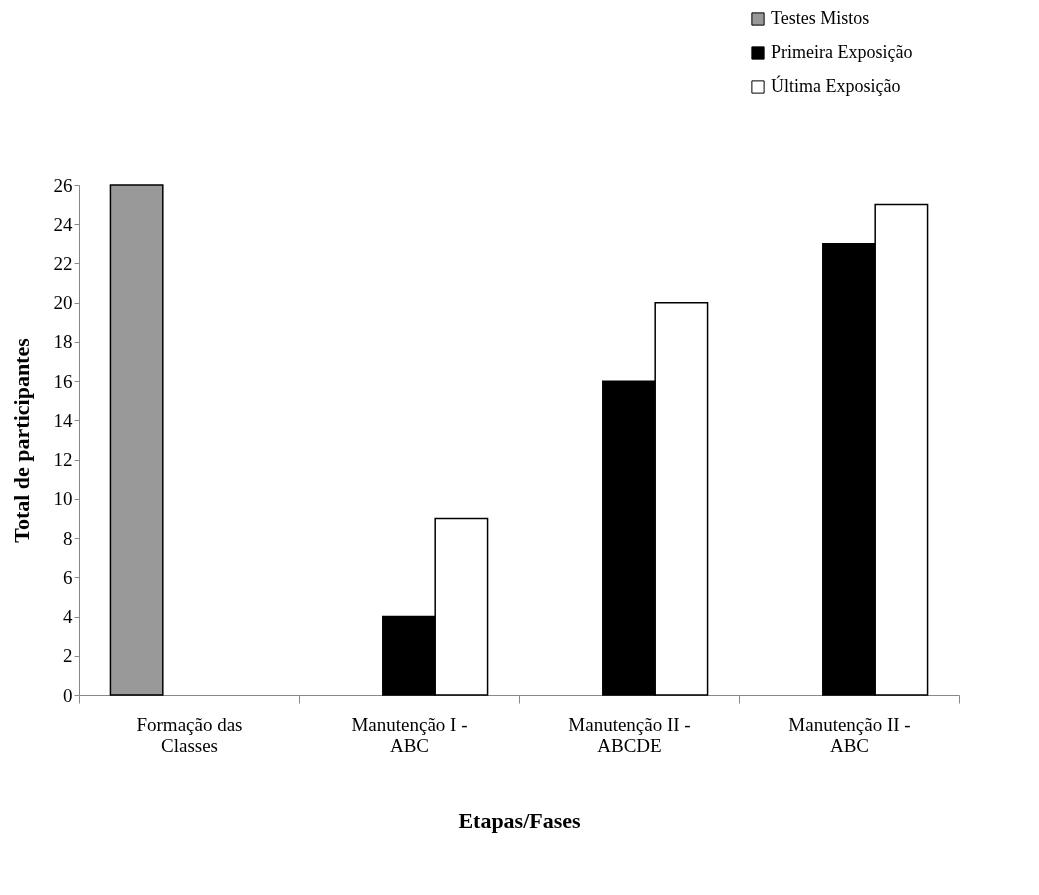 The width and height of the screenshot is (1039, 895). Describe the element at coordinates (63, 263) in the screenshot. I see `y-tick-label: 22` at that location.